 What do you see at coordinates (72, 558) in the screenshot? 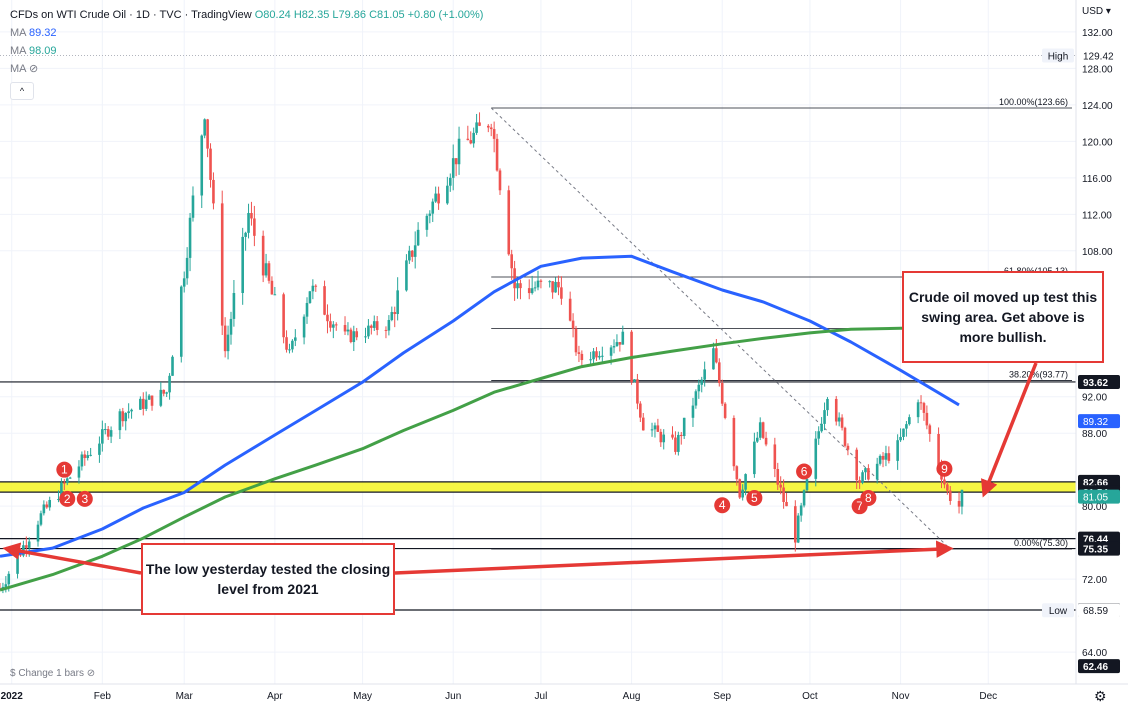
I see `arrow-to-2021-close` at bounding box center [72, 558].